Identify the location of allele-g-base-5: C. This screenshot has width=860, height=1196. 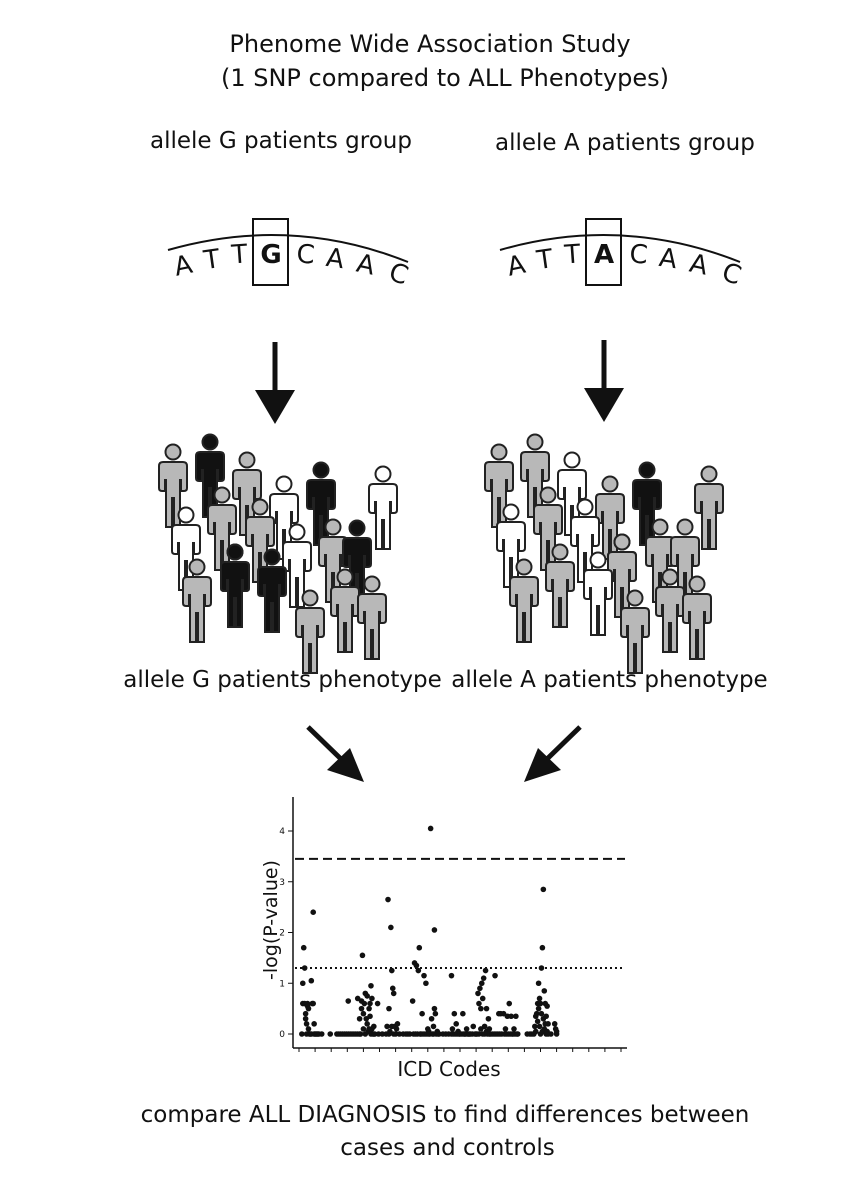
(305, 254).